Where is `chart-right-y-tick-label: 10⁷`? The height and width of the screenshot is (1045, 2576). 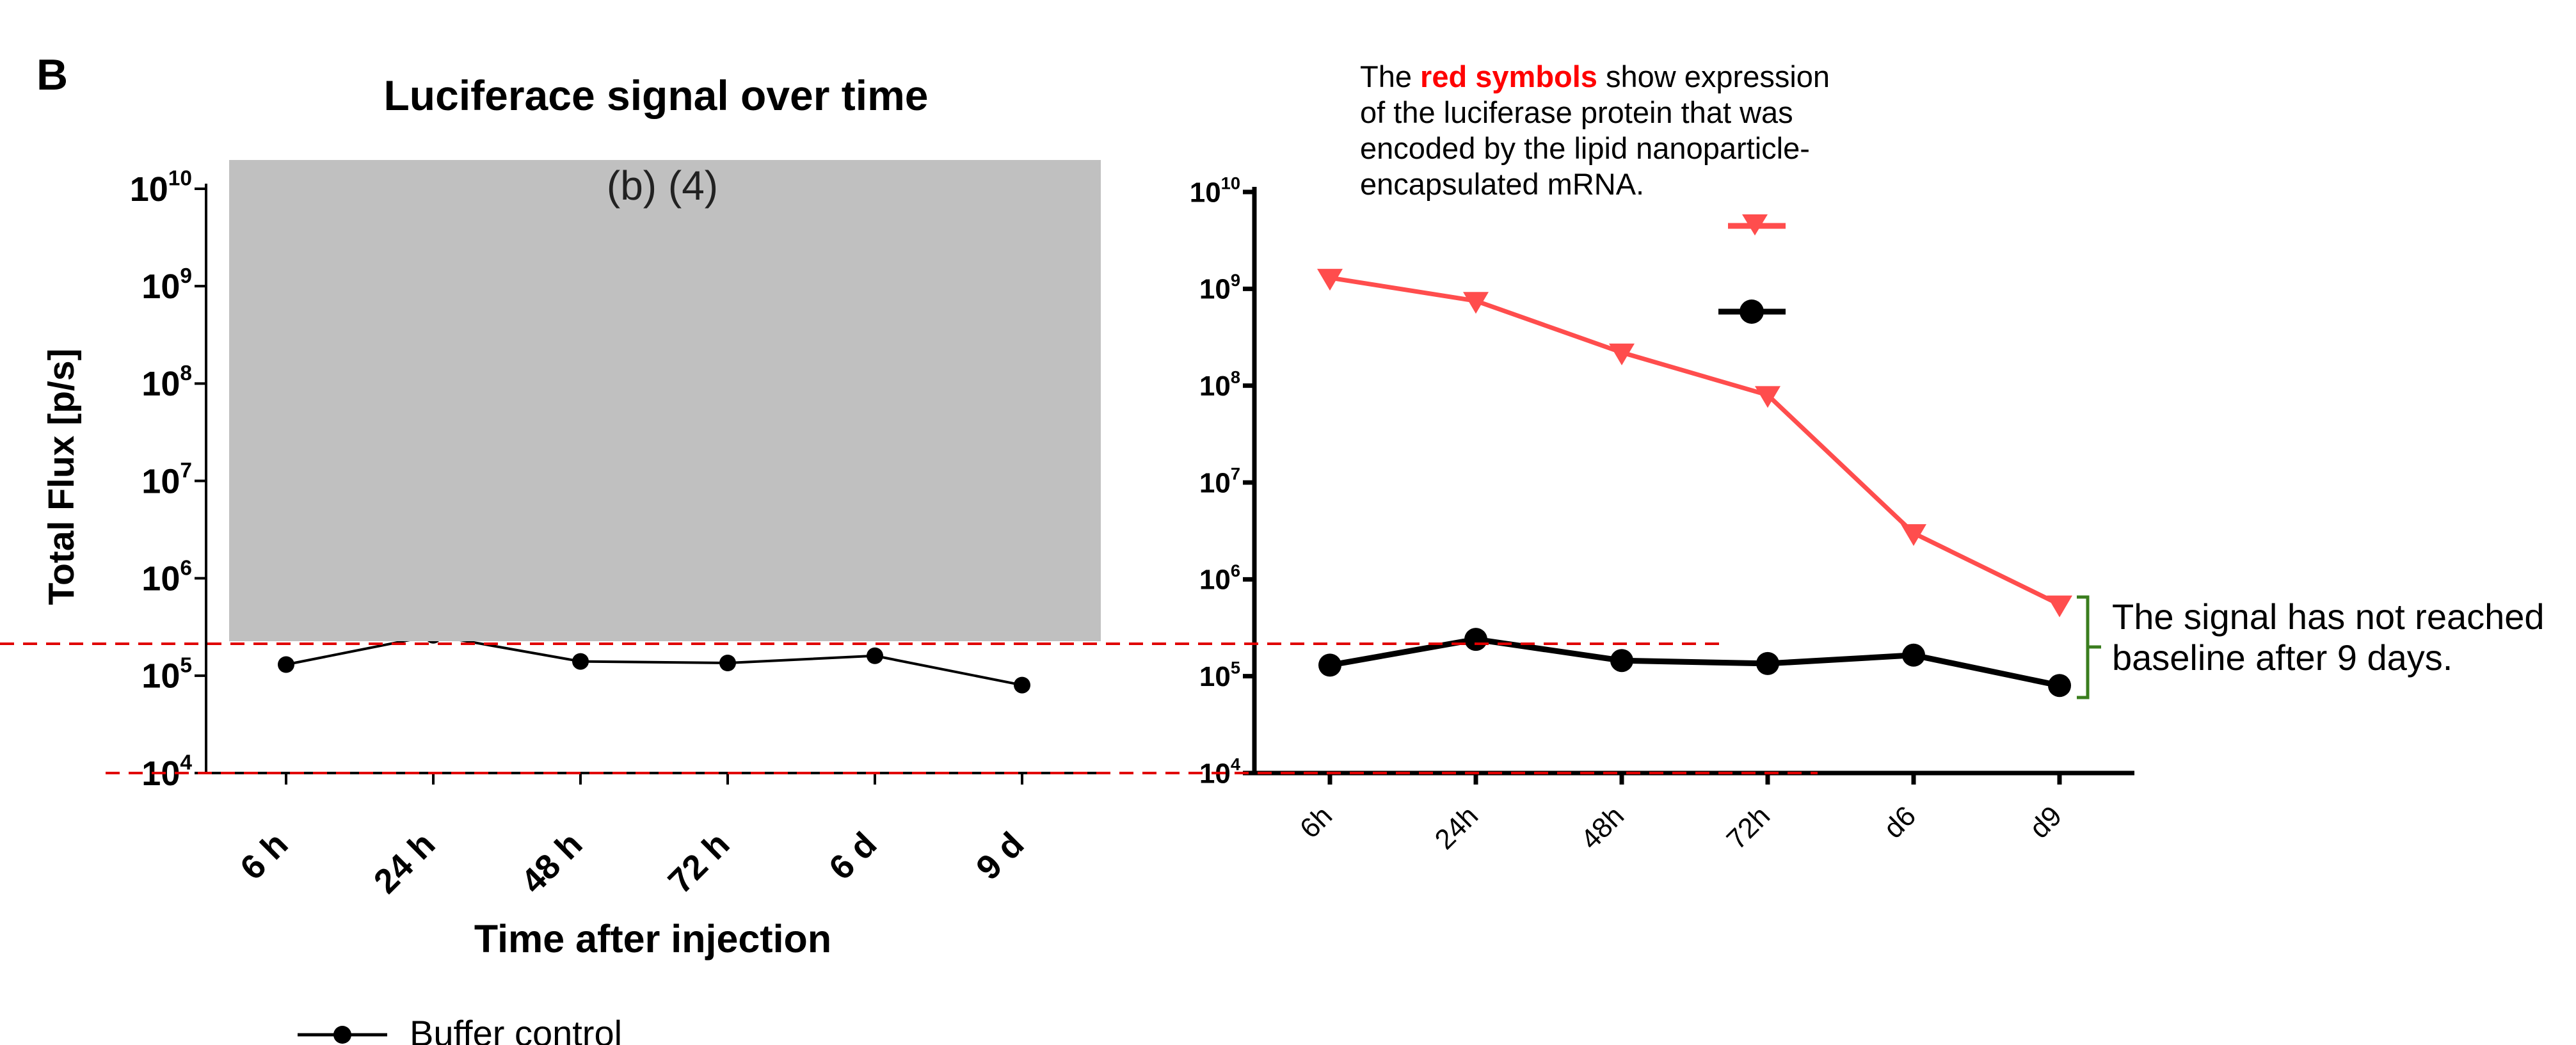
chart-right-y-tick-label: 10⁷ is located at coordinates (1219, 481).